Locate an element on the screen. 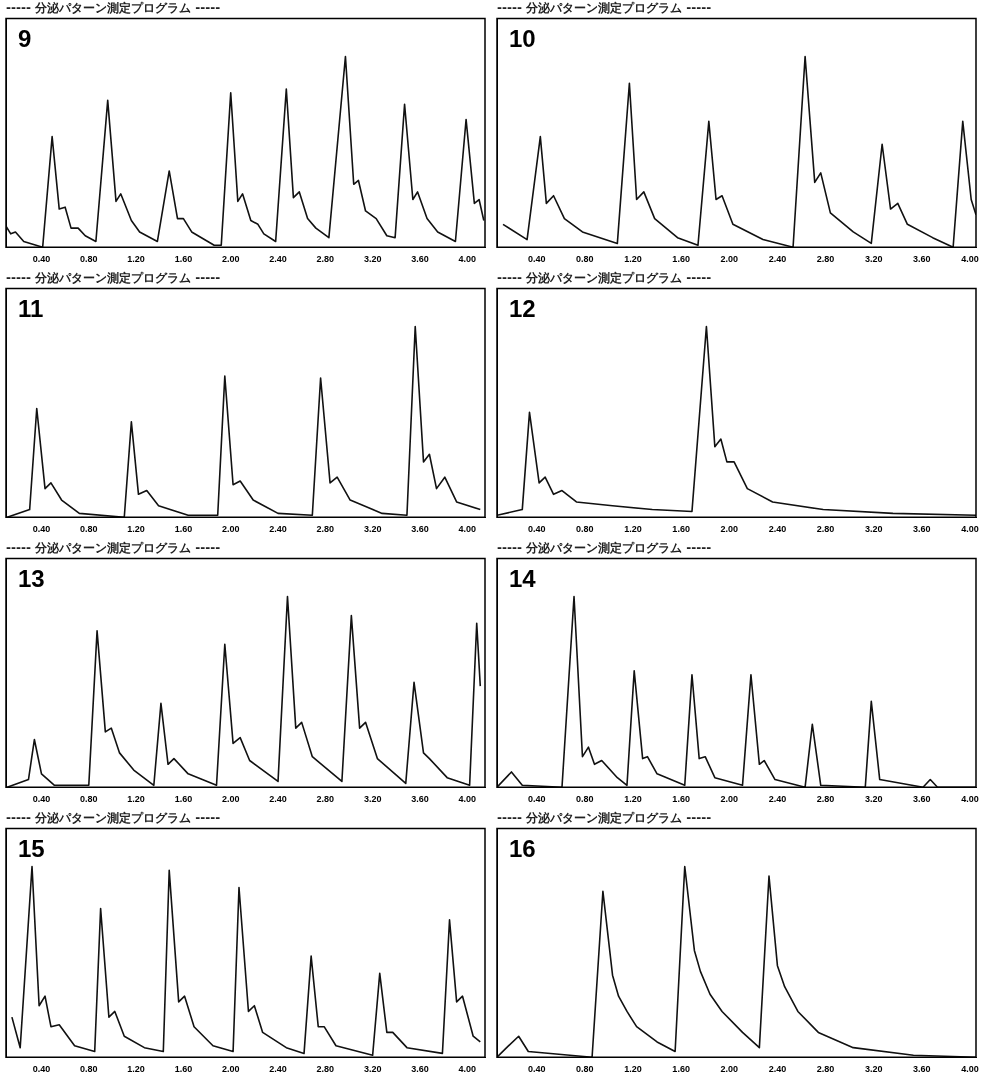 This screenshot has width=983, height=1081. text: 10 is located at coordinates (522, 39).